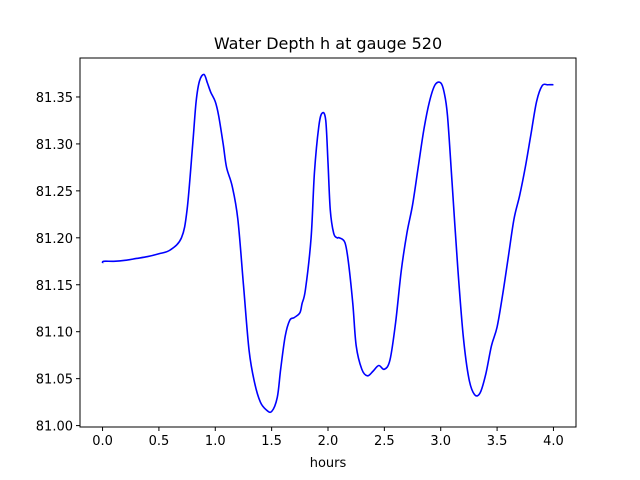 This screenshot has width=640, height=480. What do you see at coordinates (102, 441) in the screenshot?
I see `x-tick-label: 0.0` at bounding box center [102, 441].